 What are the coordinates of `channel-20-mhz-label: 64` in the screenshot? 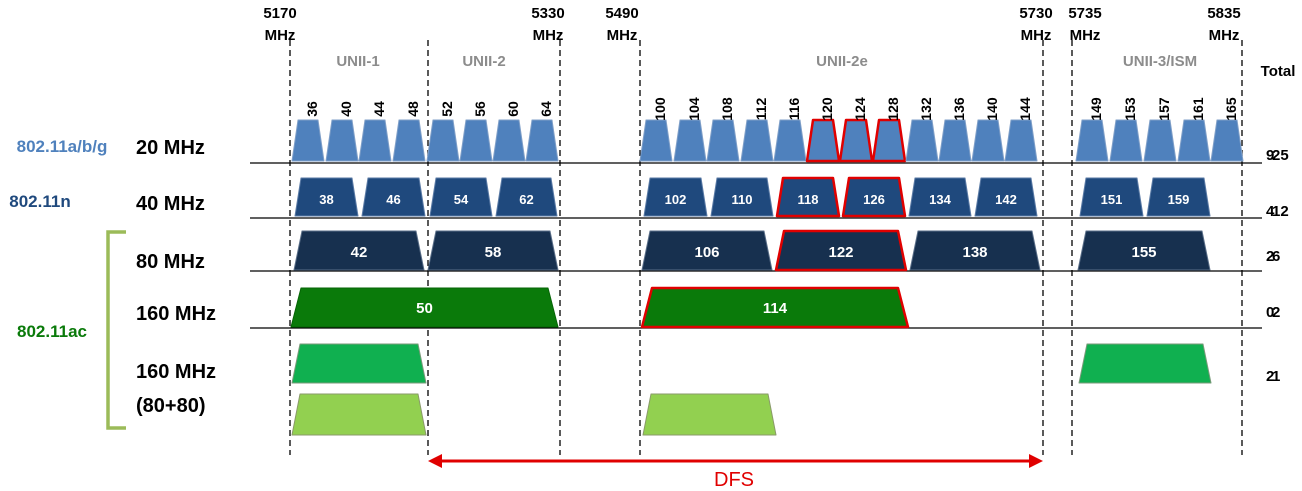 It's located at (546, 109).